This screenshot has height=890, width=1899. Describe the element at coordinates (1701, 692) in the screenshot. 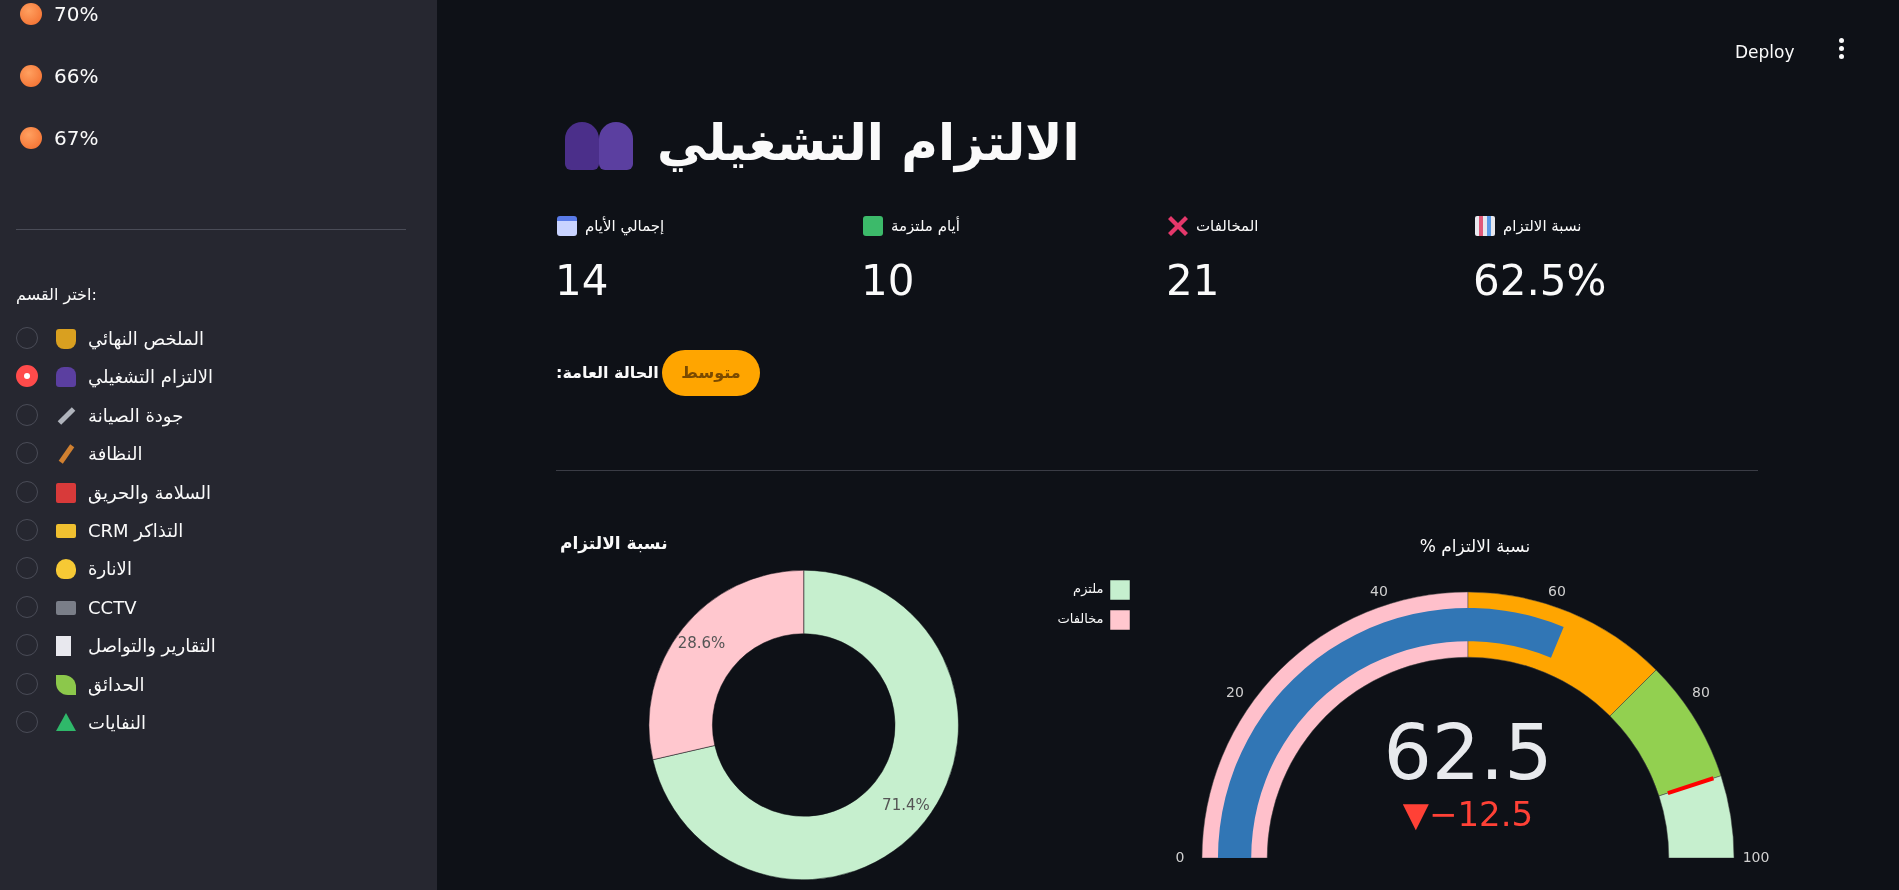

I see `text: 80` at that location.